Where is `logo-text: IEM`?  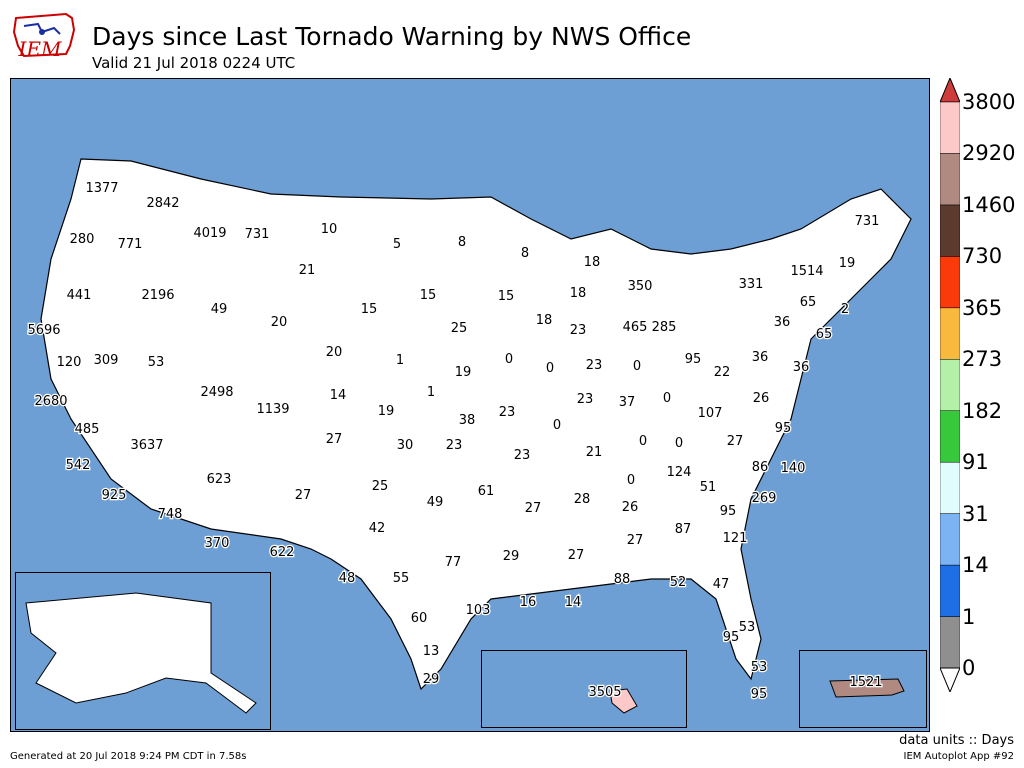 logo-text: IEM is located at coordinates (40, 49).